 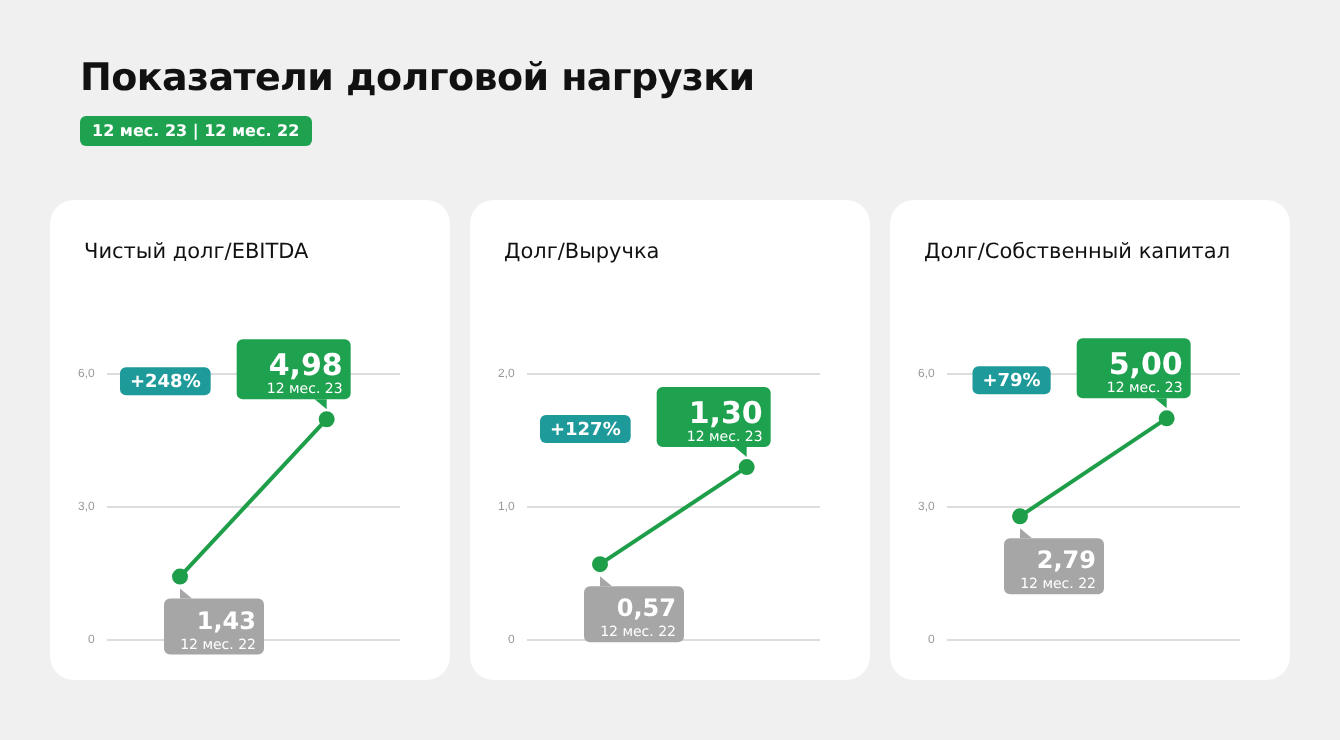 I want to click on annotation: +79%, so click(x=1011, y=382).